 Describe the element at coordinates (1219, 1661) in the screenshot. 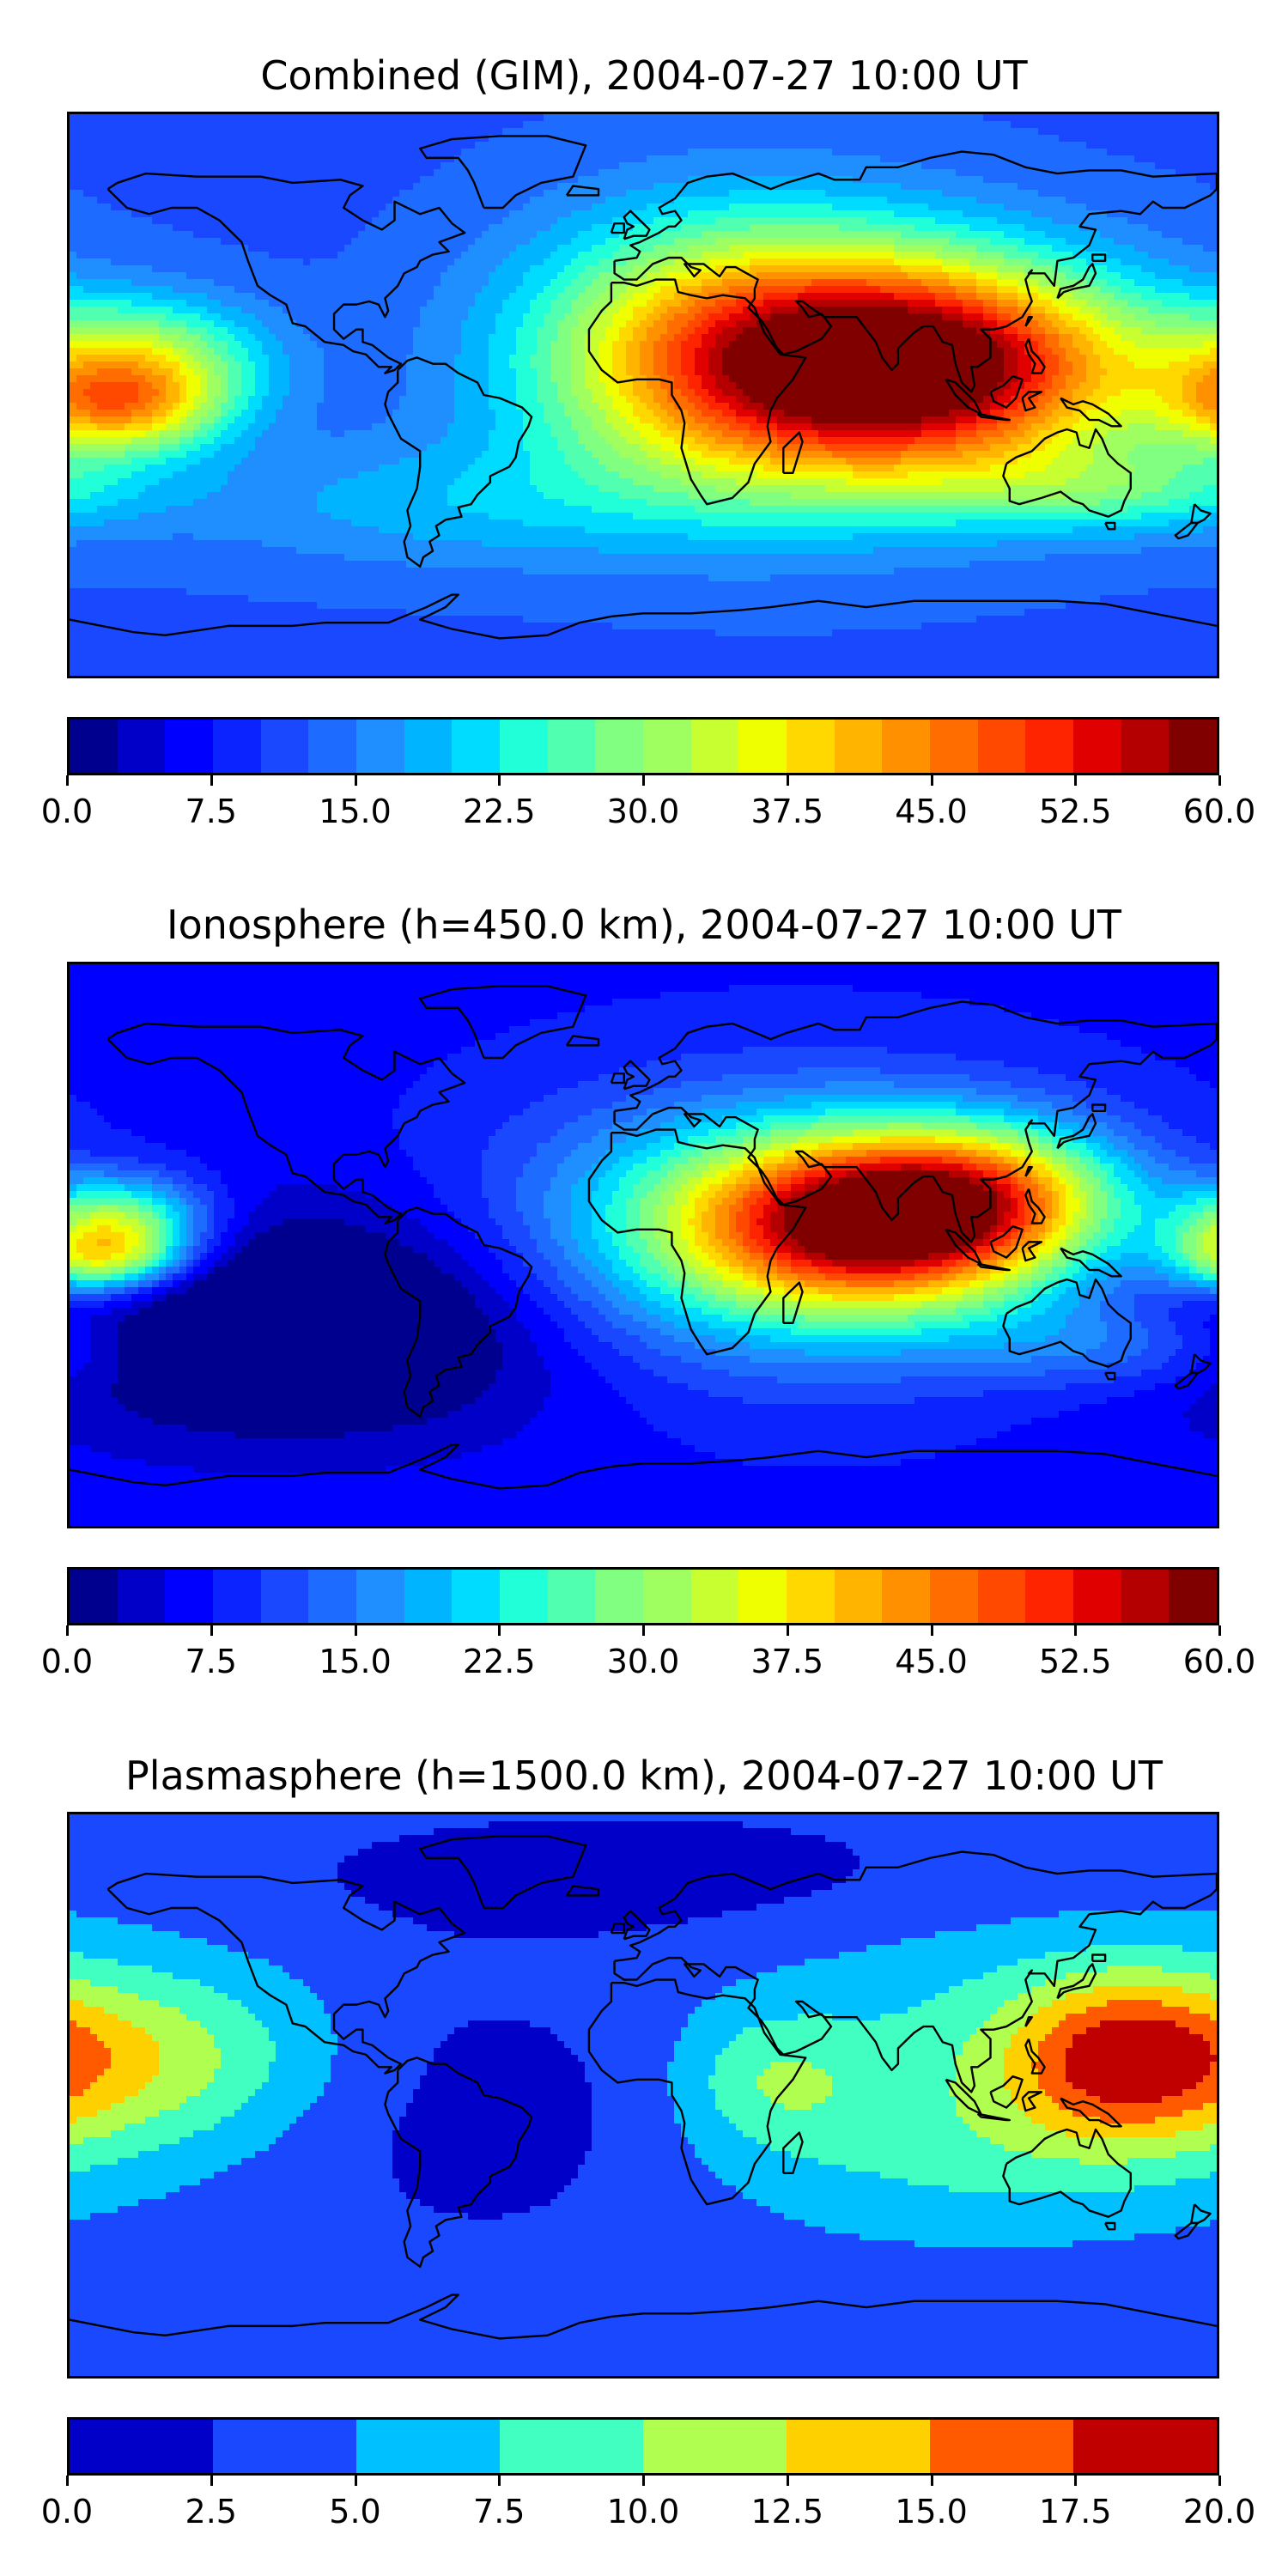

I see `colorbar-tick-label: 60.0` at that location.